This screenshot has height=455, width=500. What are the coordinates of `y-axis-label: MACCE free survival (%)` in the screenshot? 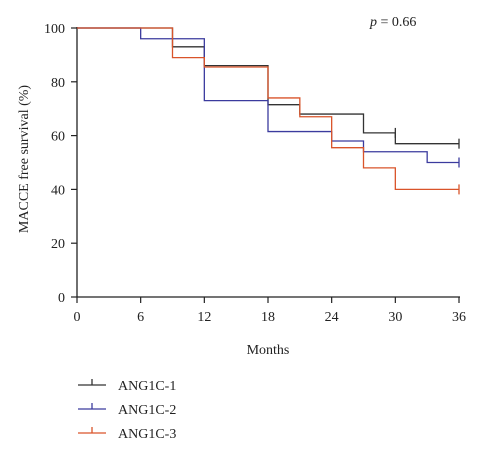 It's located at (24, 159).